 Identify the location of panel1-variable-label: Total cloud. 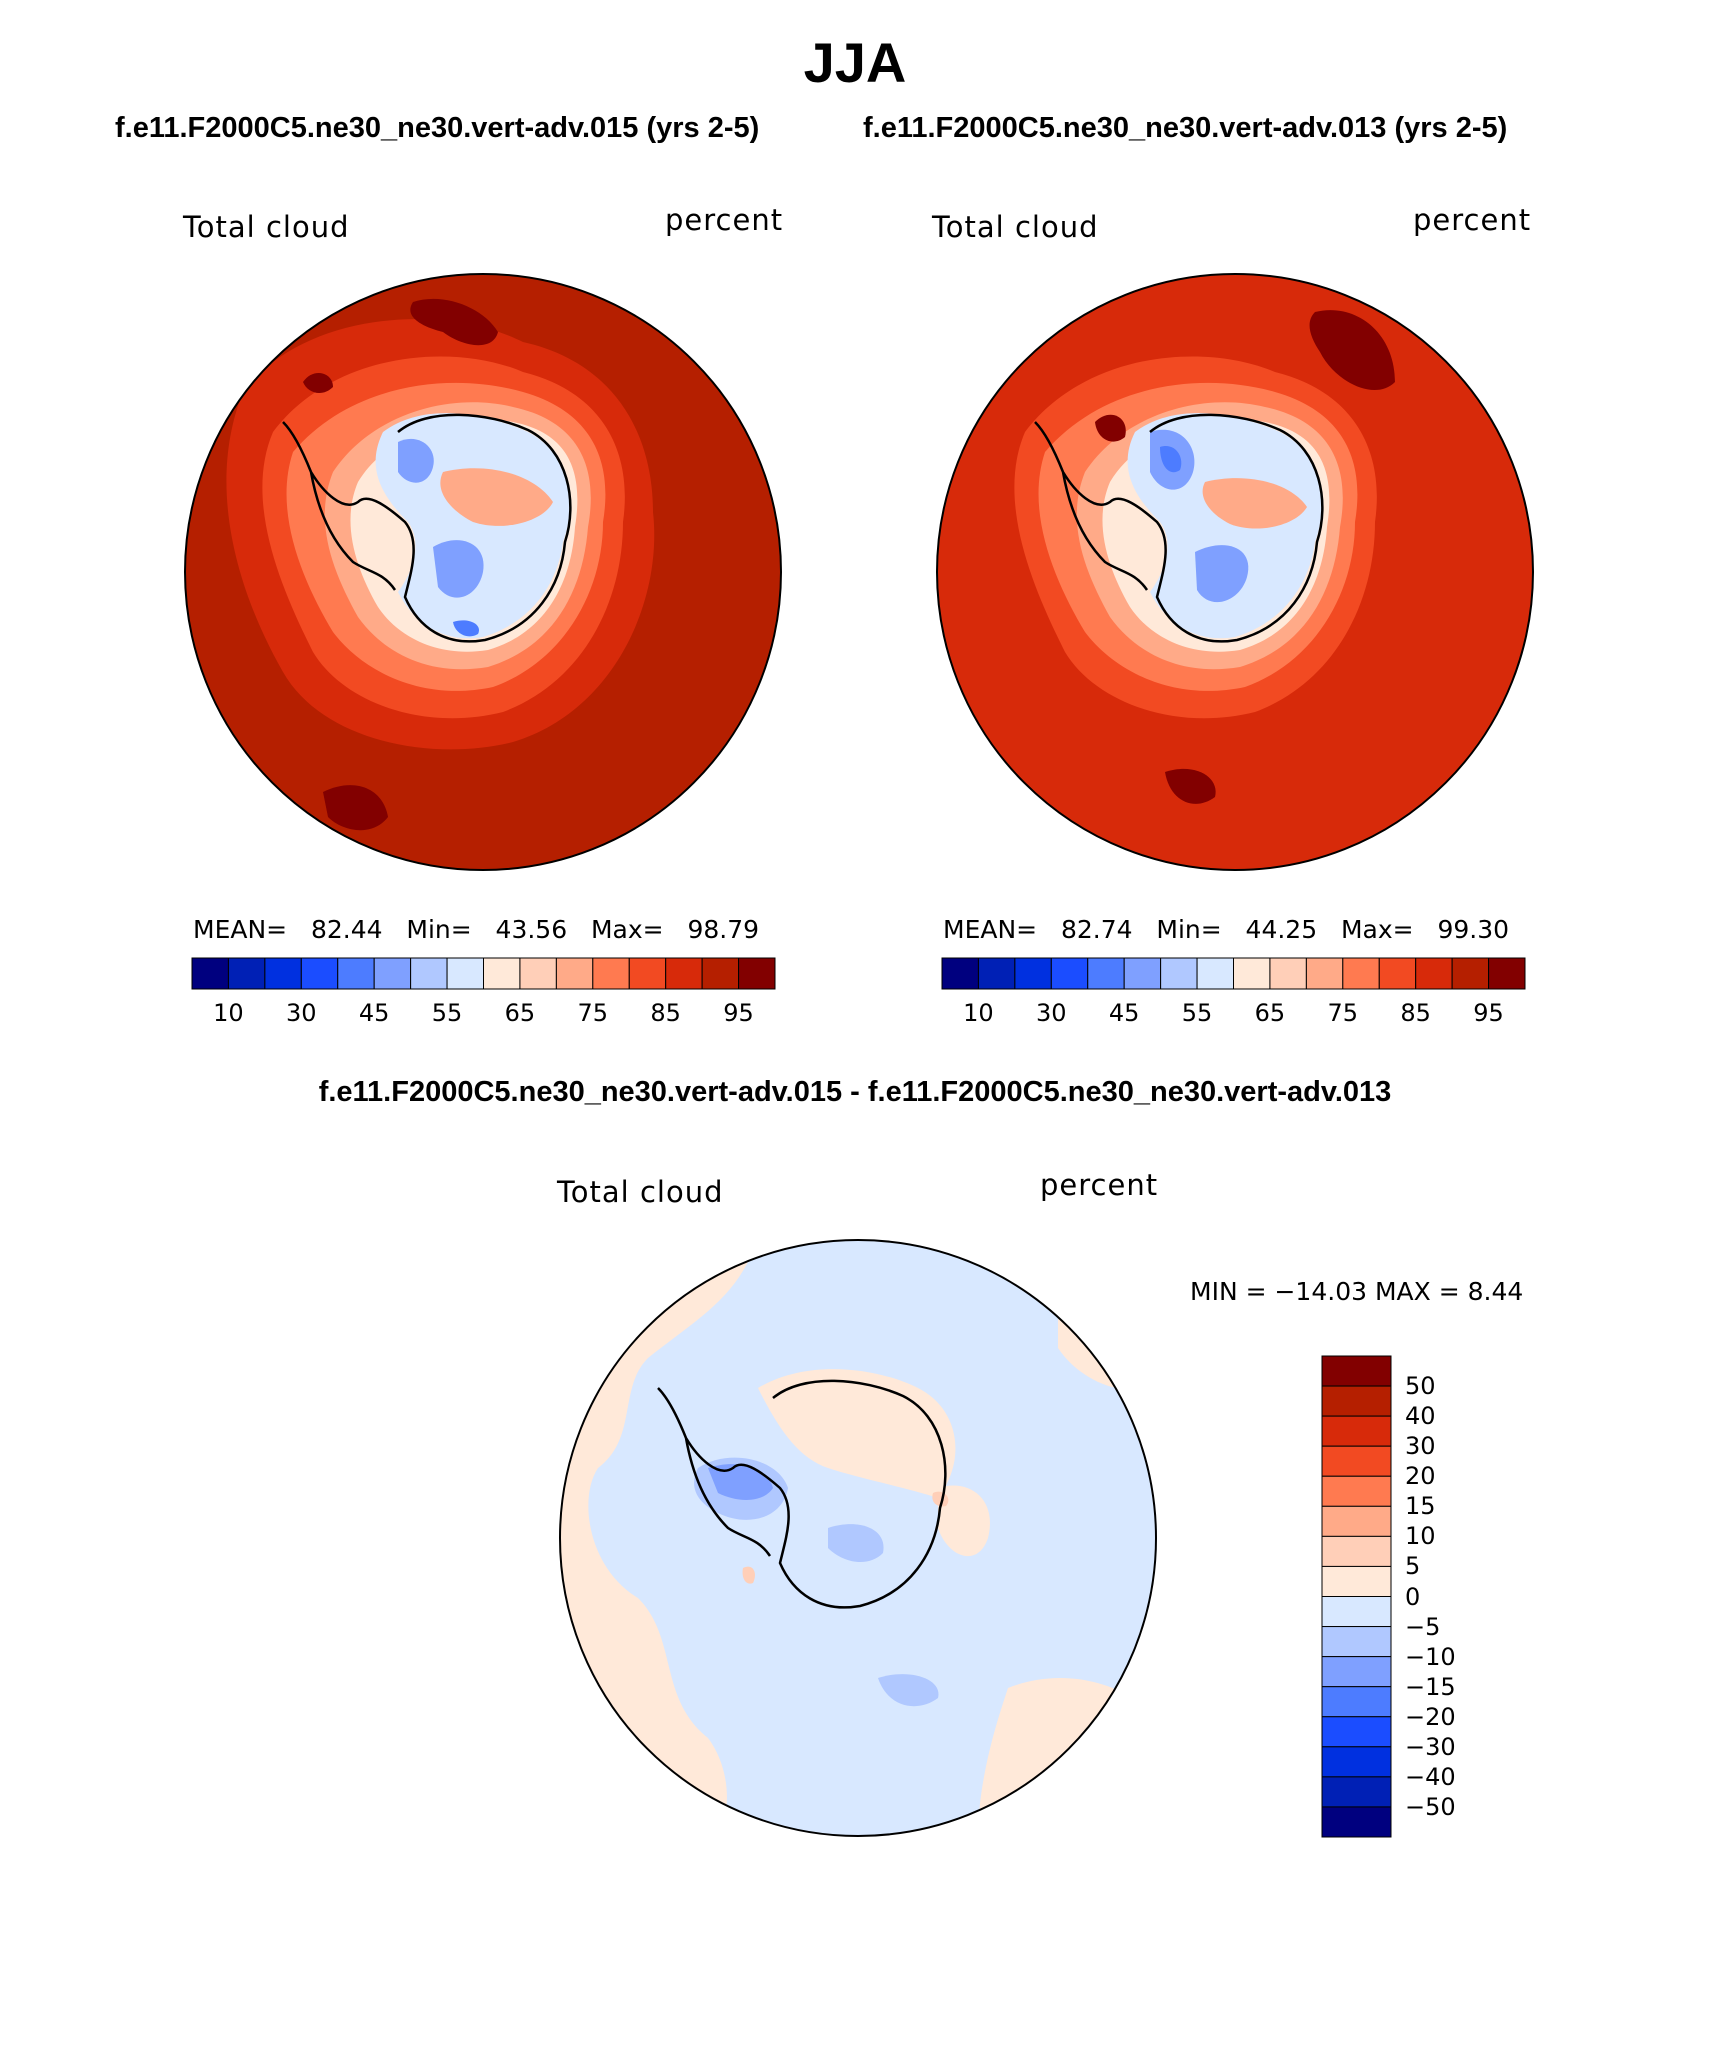
(266, 227).